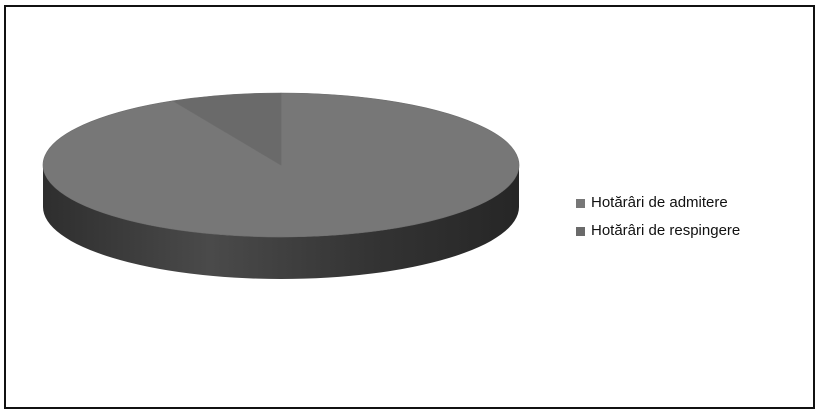 The height and width of the screenshot is (415, 823). What do you see at coordinates (580, 231) in the screenshot?
I see `legend-swatch-respingere` at bounding box center [580, 231].